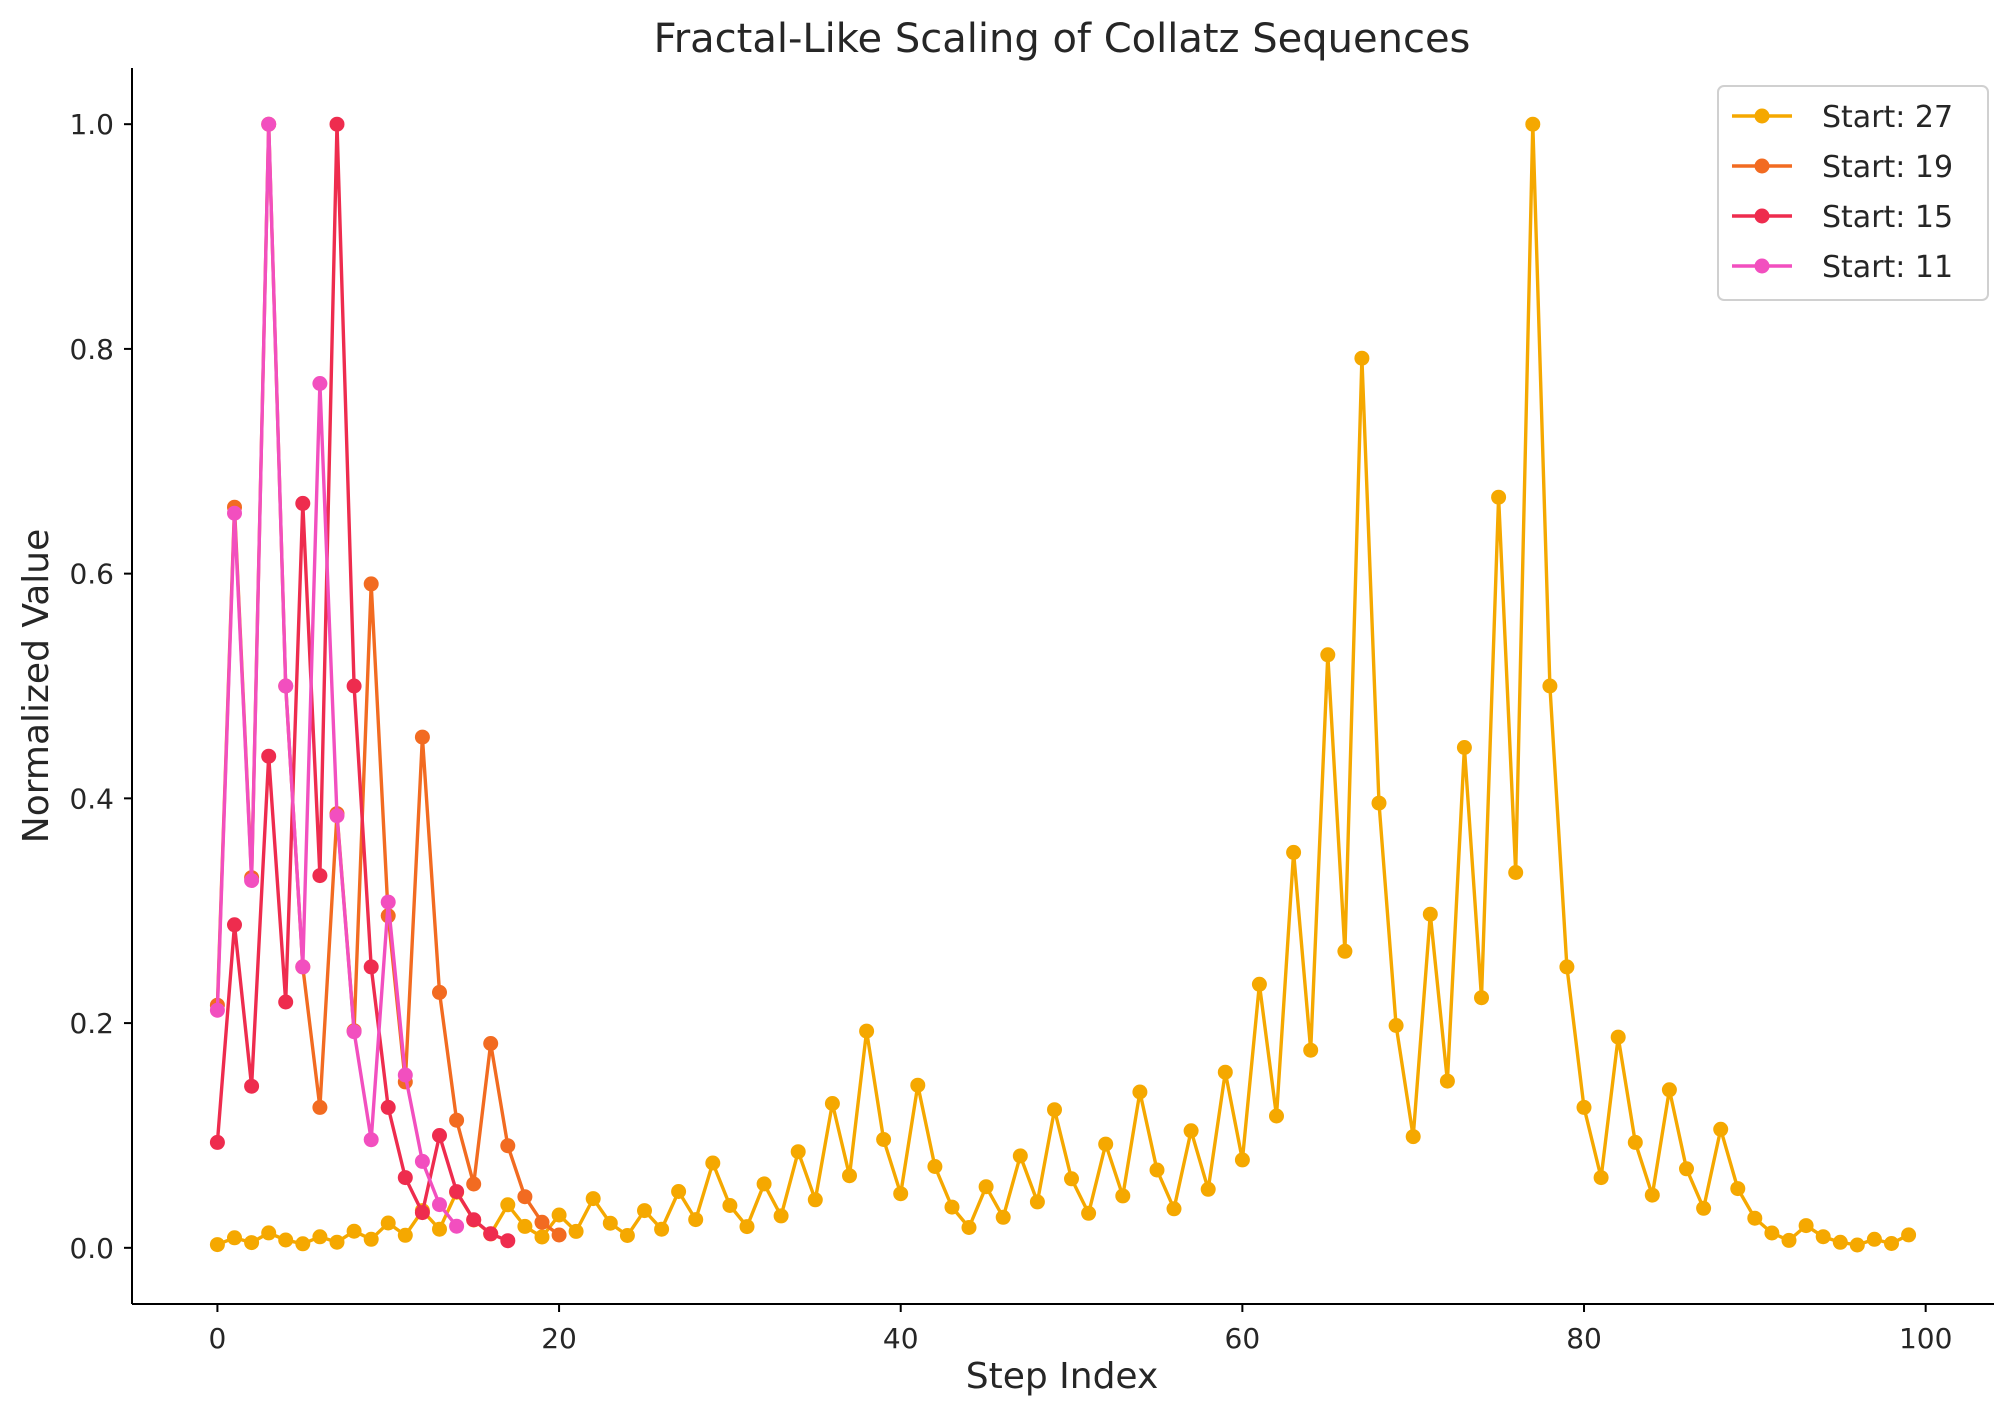 The image size is (2012, 1414). I want to click on x-tick-label: 20, so click(559, 1338).